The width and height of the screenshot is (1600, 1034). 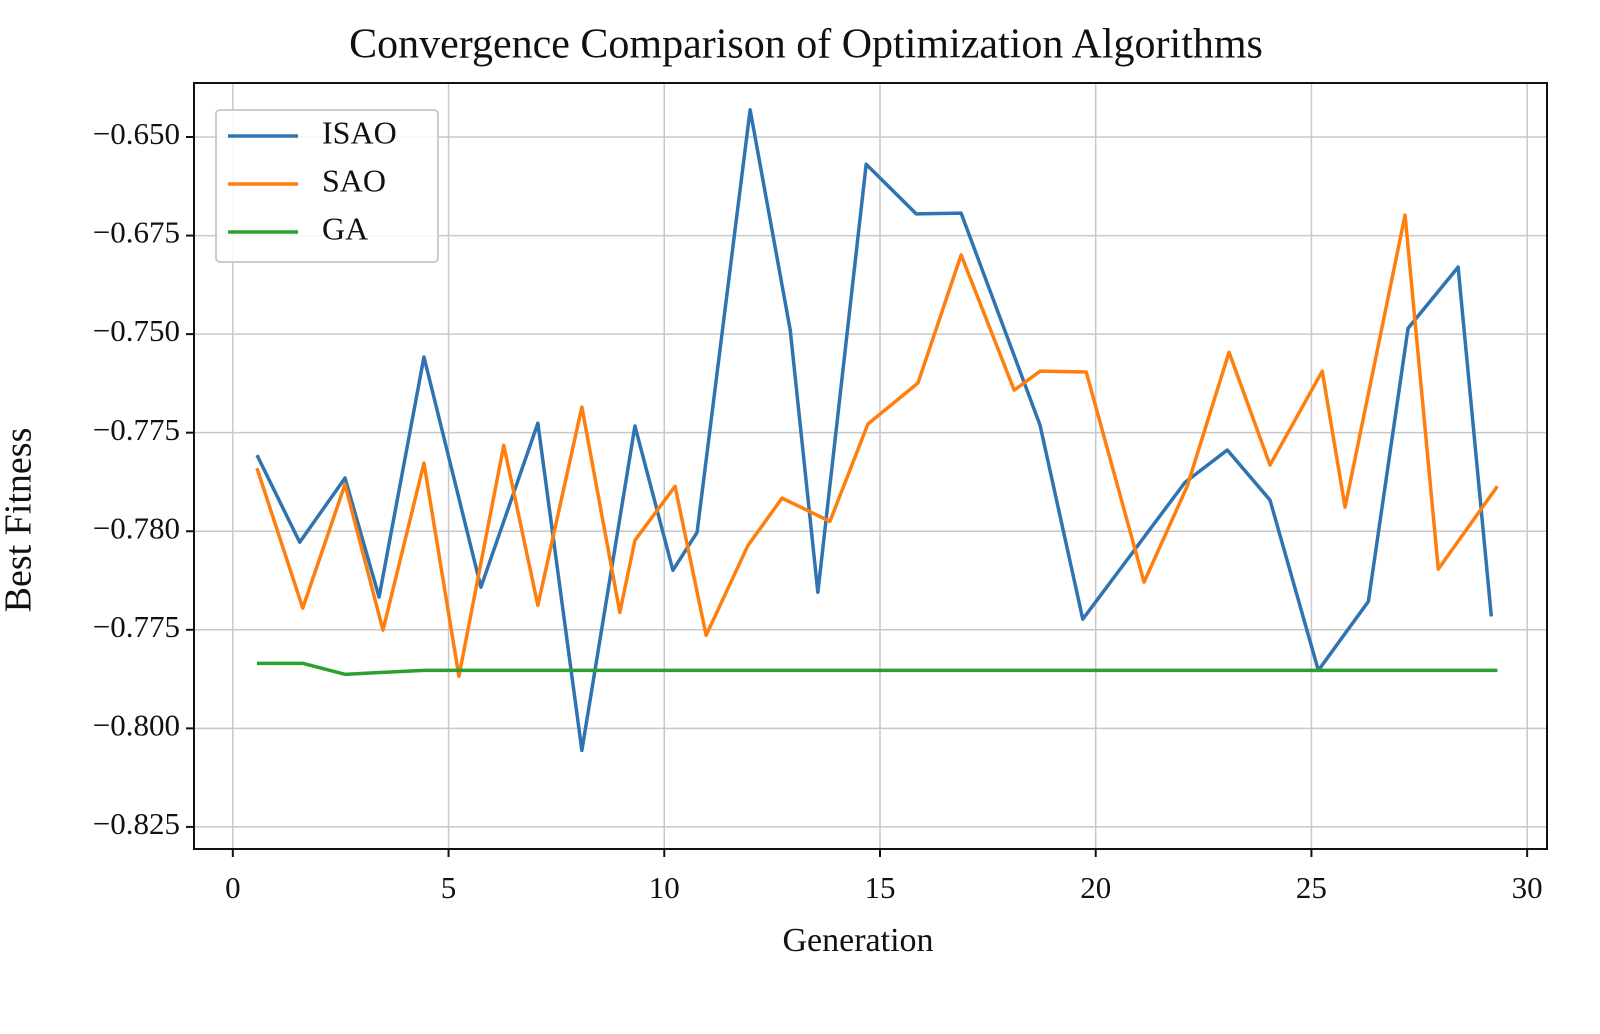 What do you see at coordinates (136, 823) in the screenshot?
I see `y-tick-label: −0.825` at bounding box center [136, 823].